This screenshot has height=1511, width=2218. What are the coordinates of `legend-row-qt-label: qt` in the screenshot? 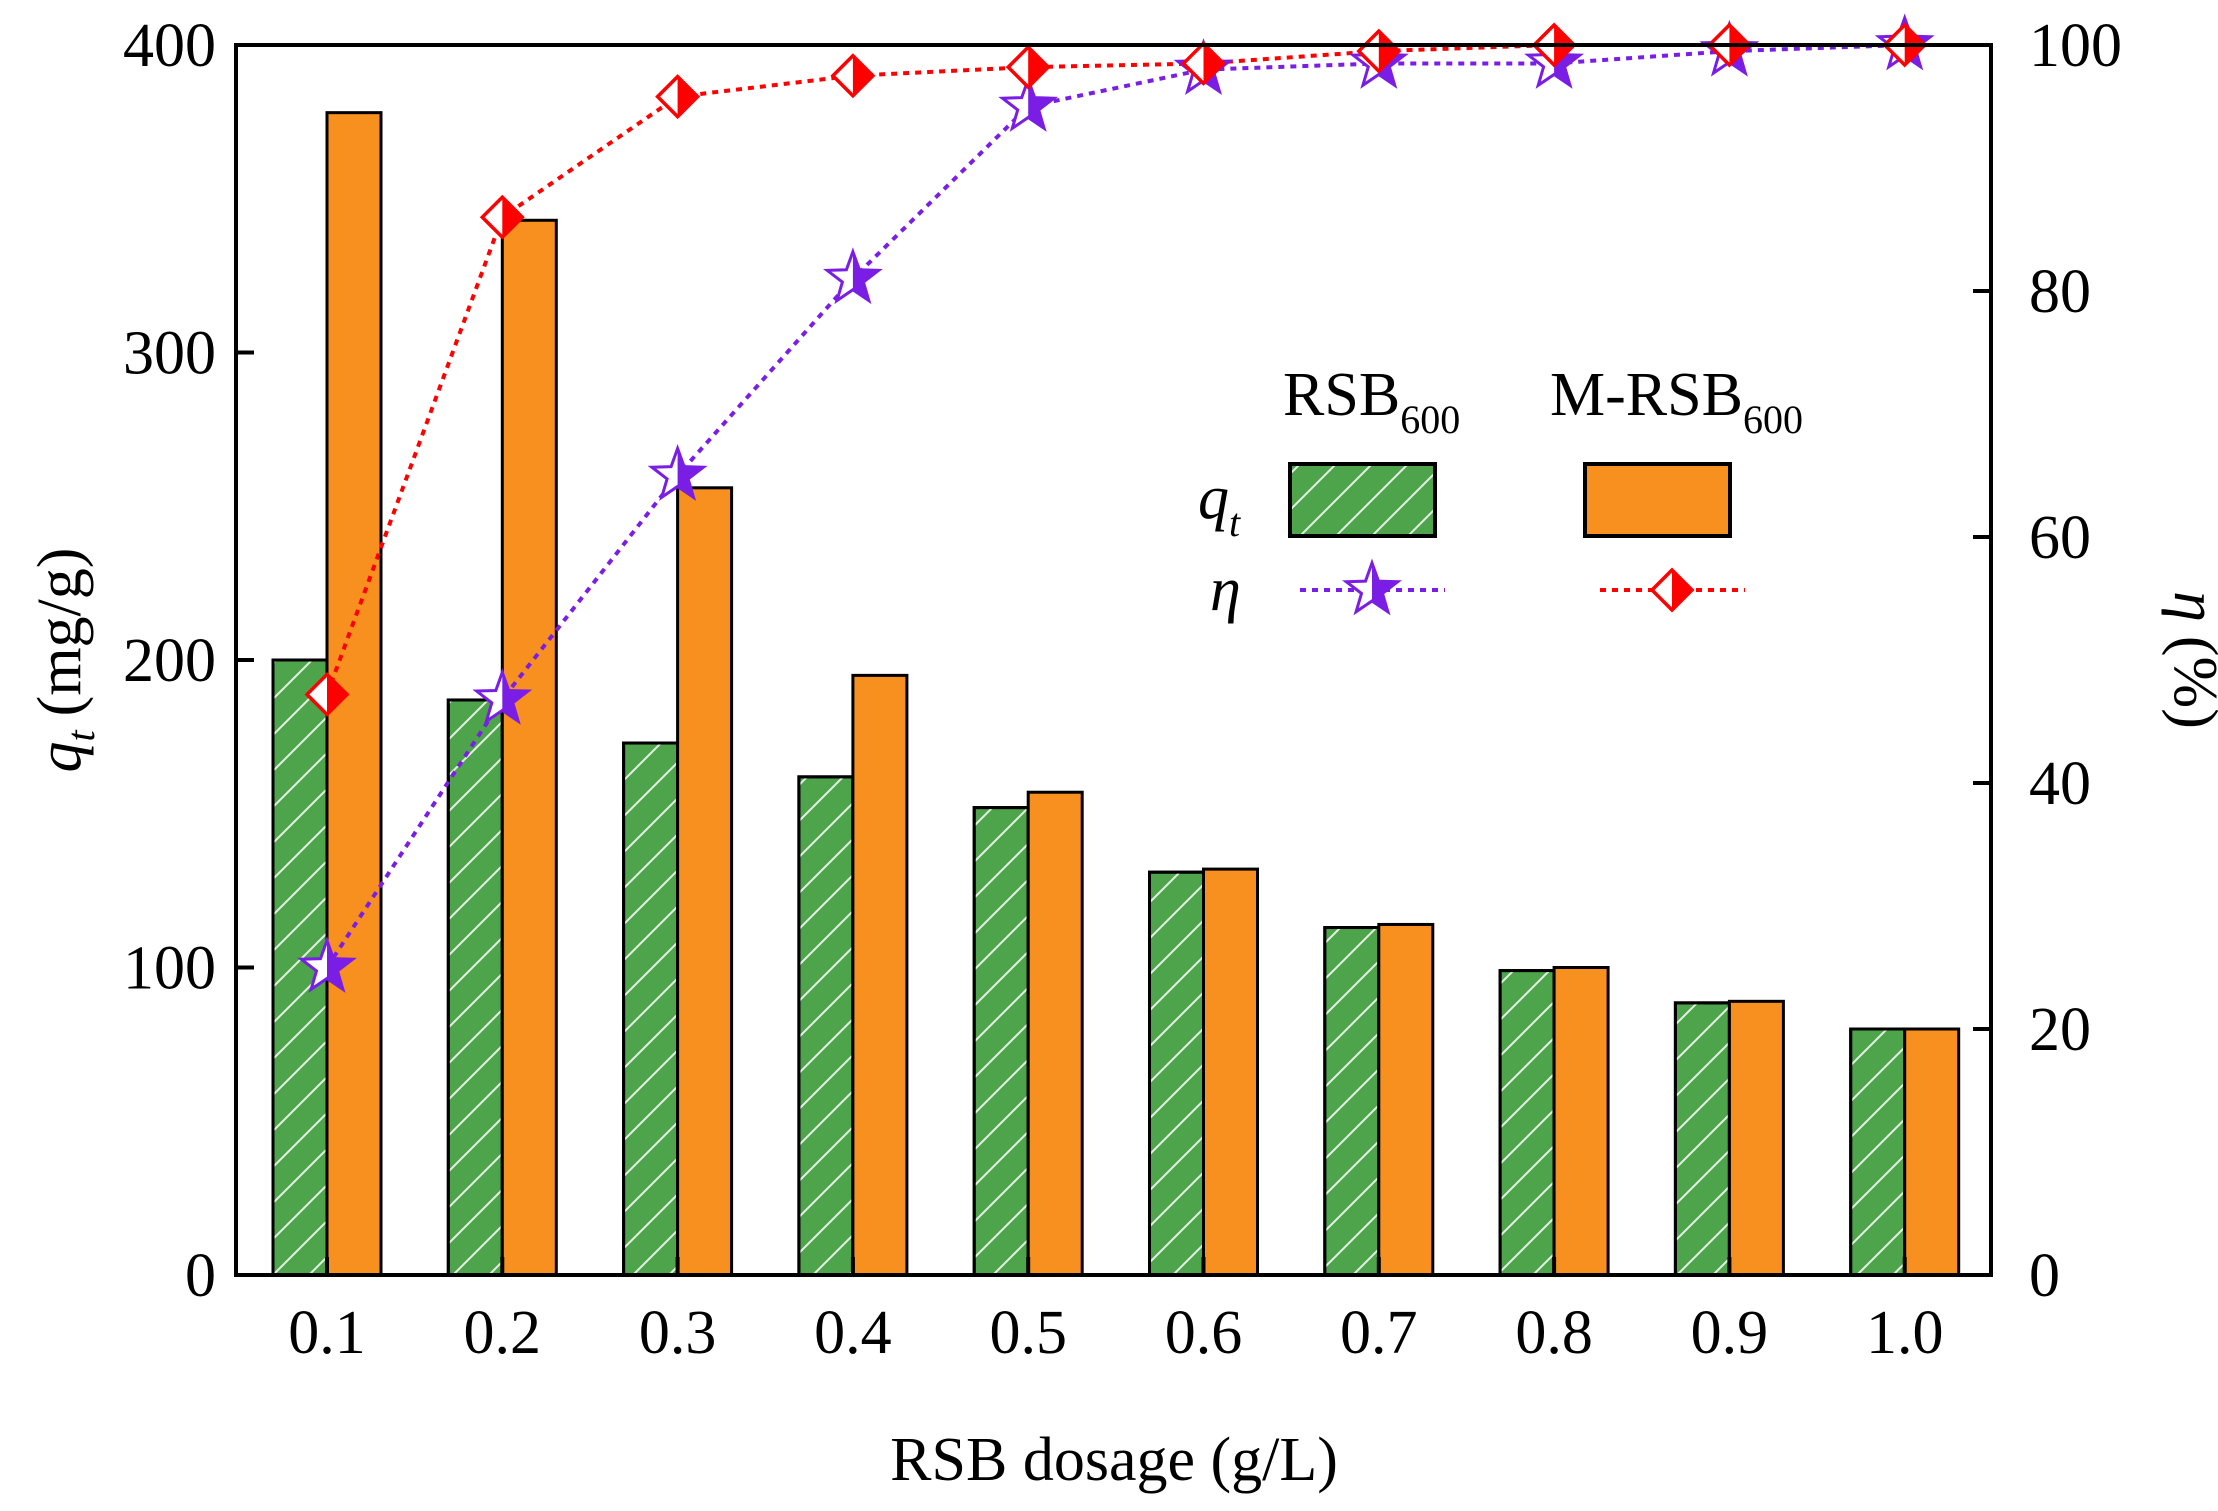 It's located at (1219, 504).